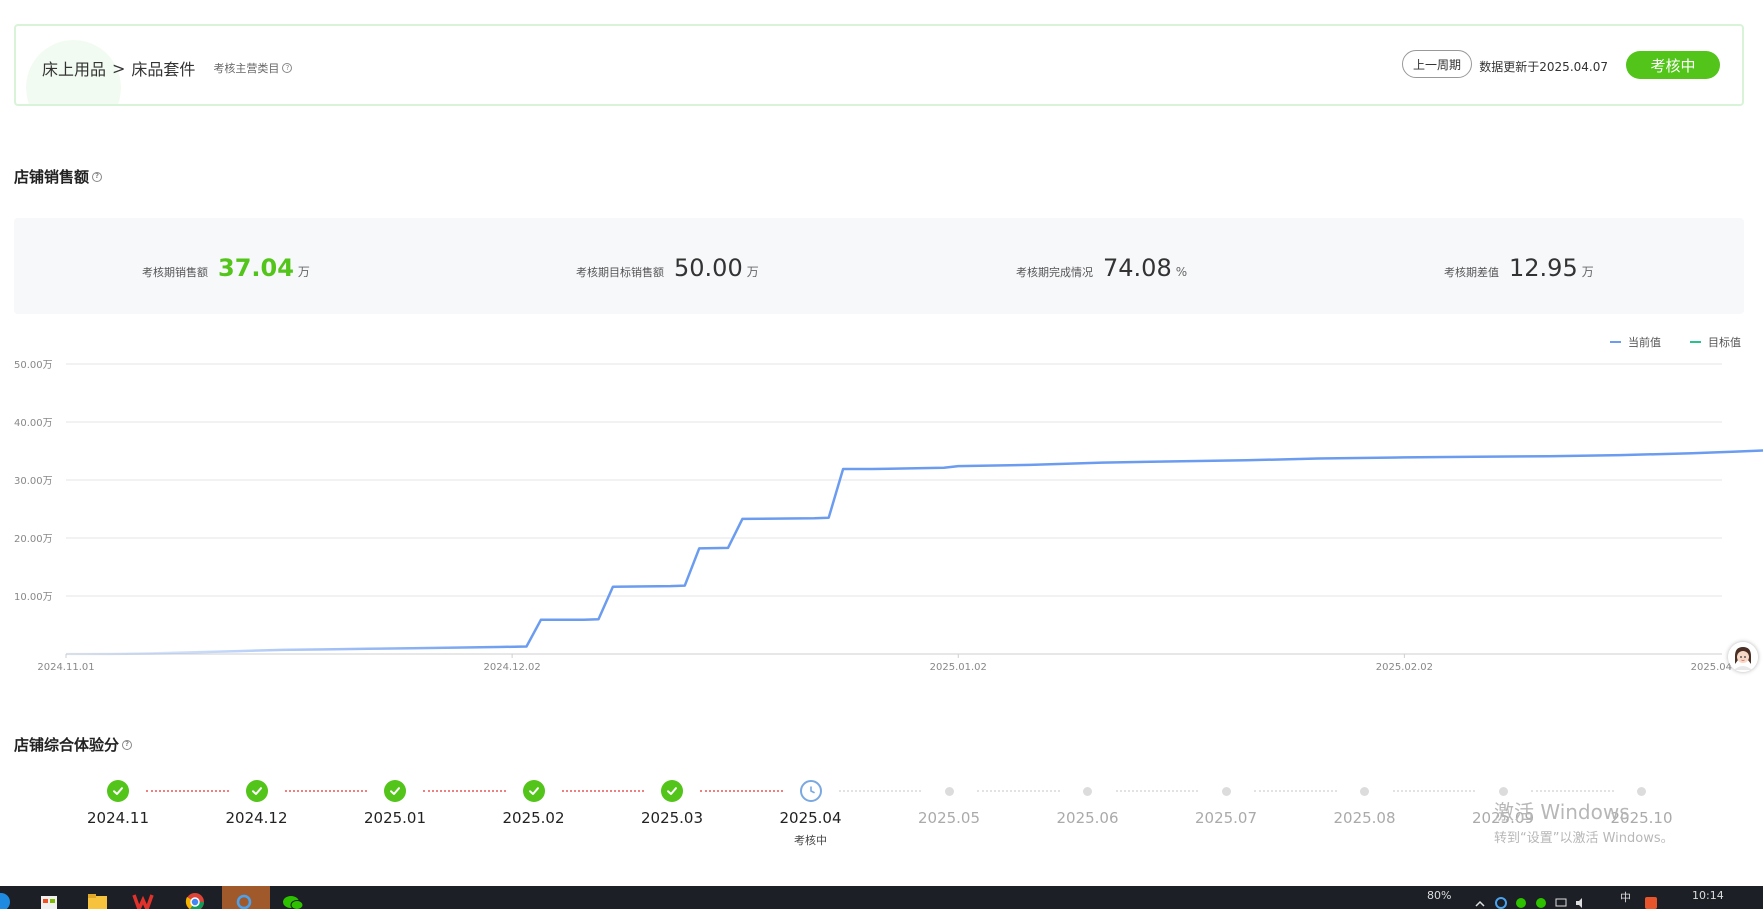 This screenshot has width=1763, height=909. I want to click on chrome-icon, so click(195, 899).